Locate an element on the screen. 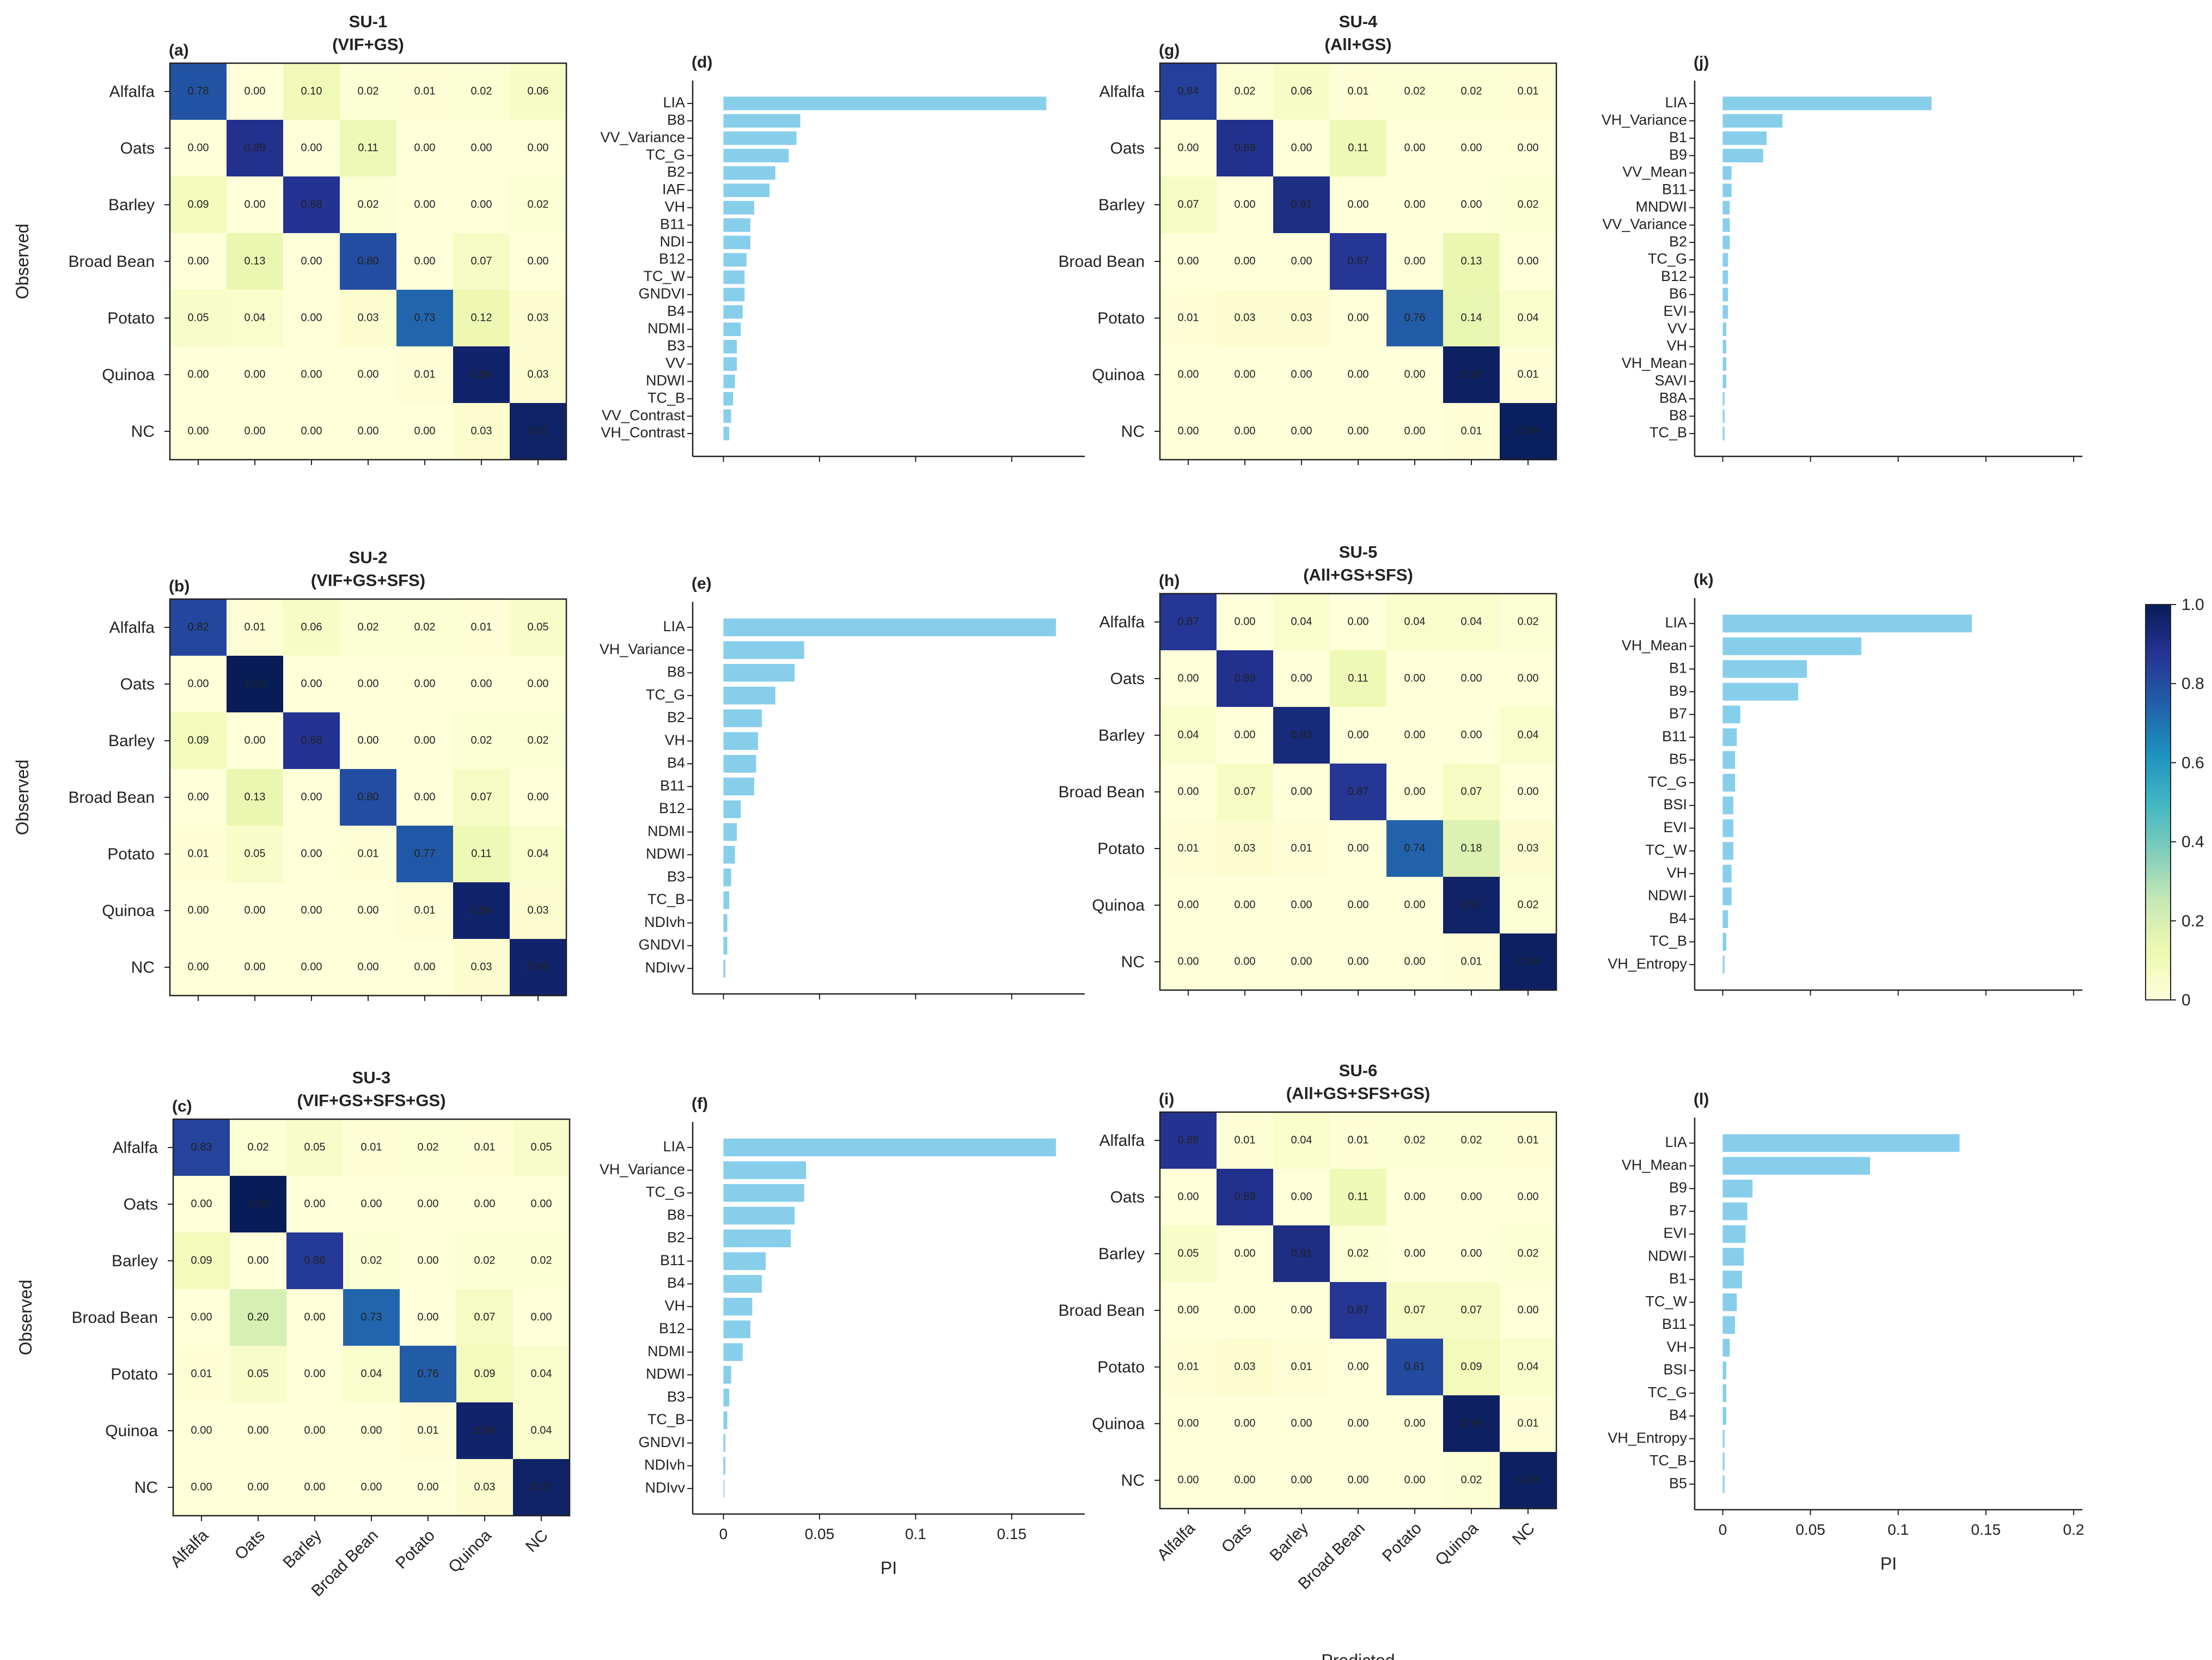  feature-label: B7 is located at coordinates (1678, 713).